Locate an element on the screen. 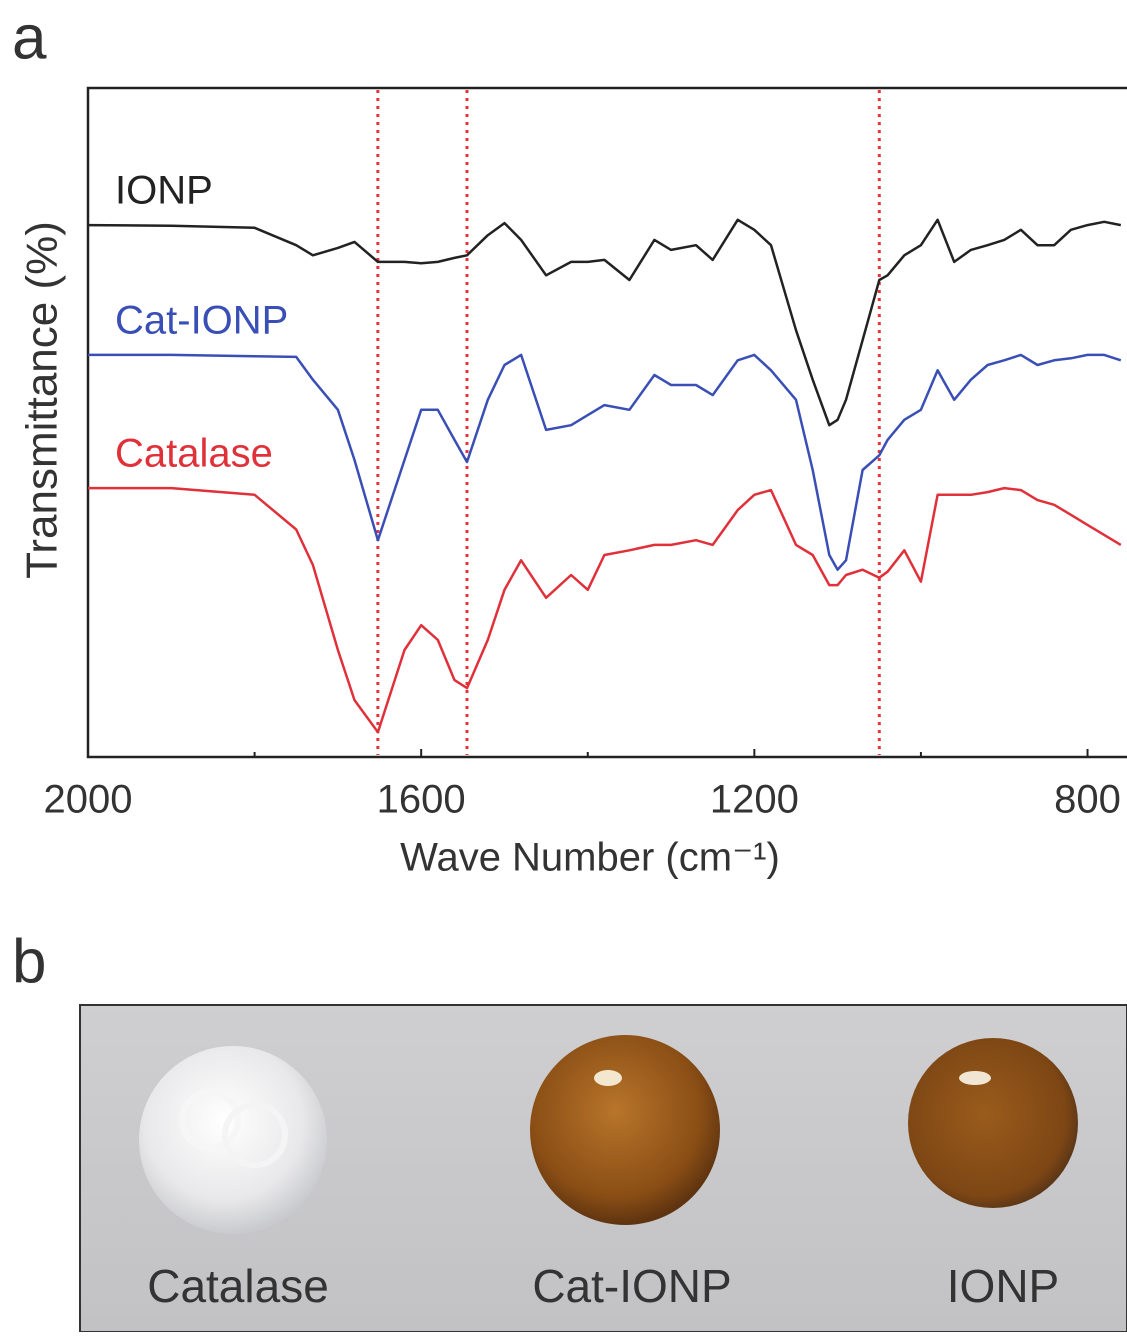  sample-label: Cat-IONP is located at coordinates (631, 1286).